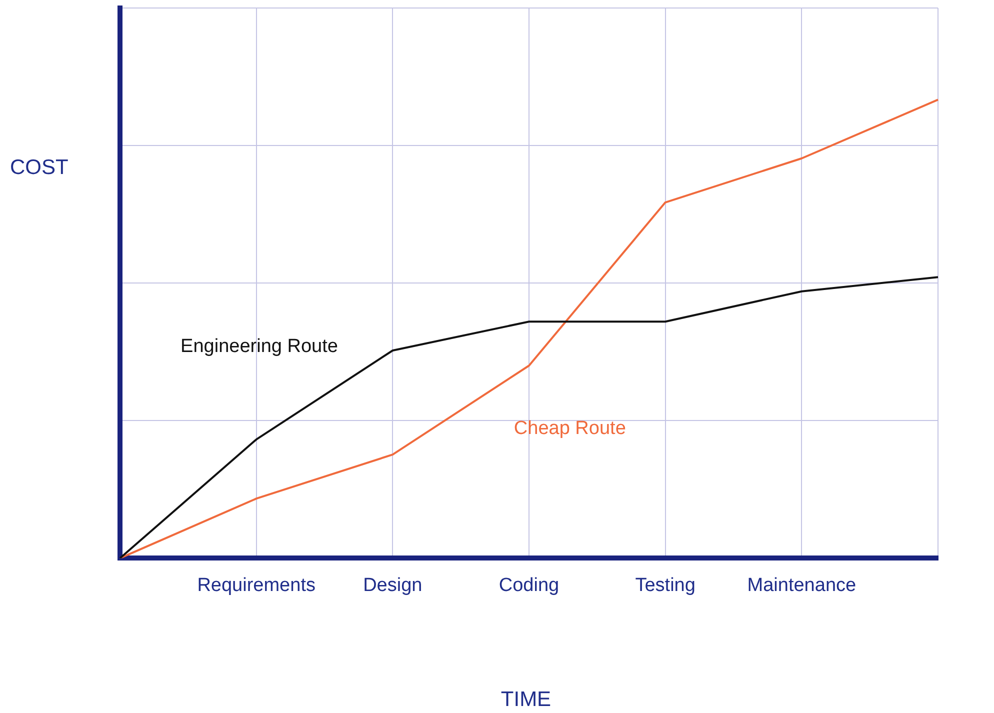 The width and height of the screenshot is (994, 713). Describe the element at coordinates (570, 428) in the screenshot. I see `series-label: Cheap Route` at that location.